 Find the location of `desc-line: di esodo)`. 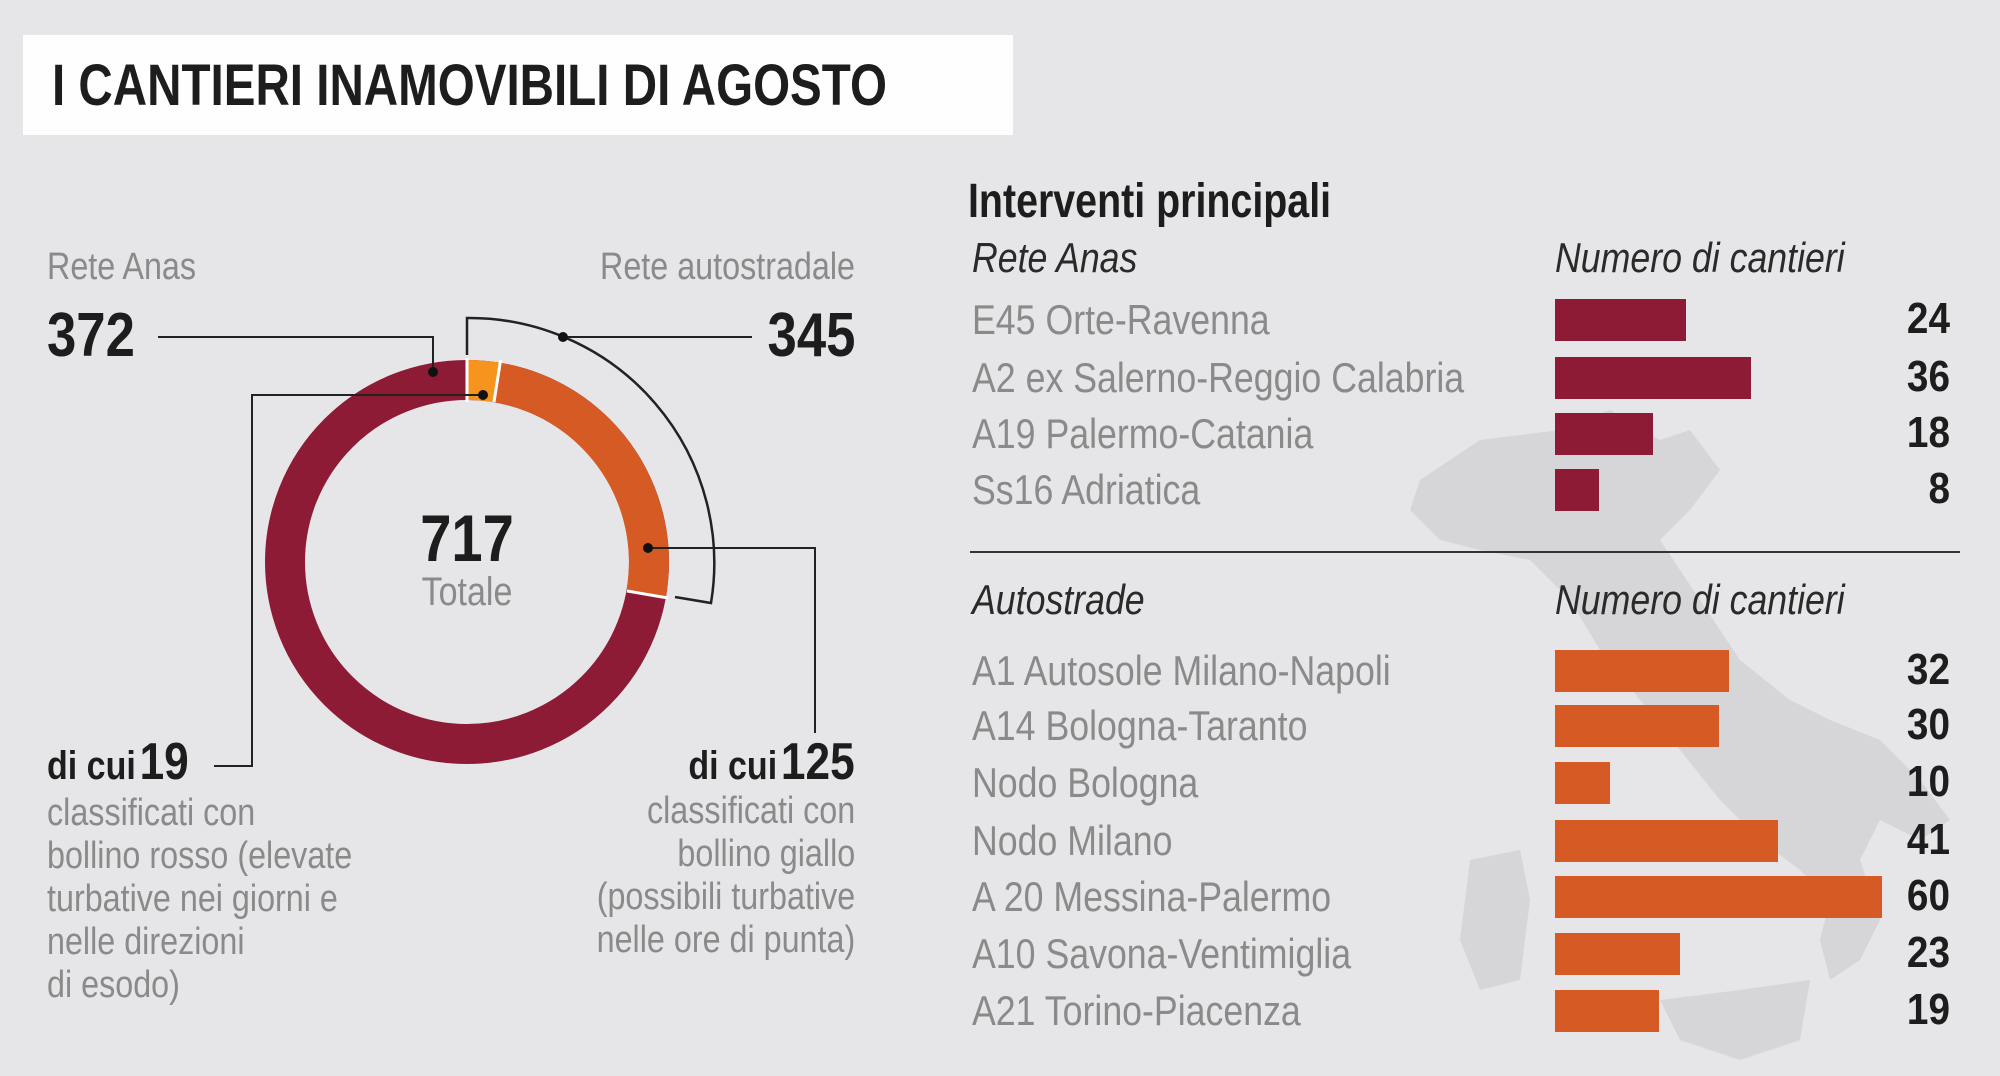

desc-line: di esodo) is located at coordinates (113, 985).